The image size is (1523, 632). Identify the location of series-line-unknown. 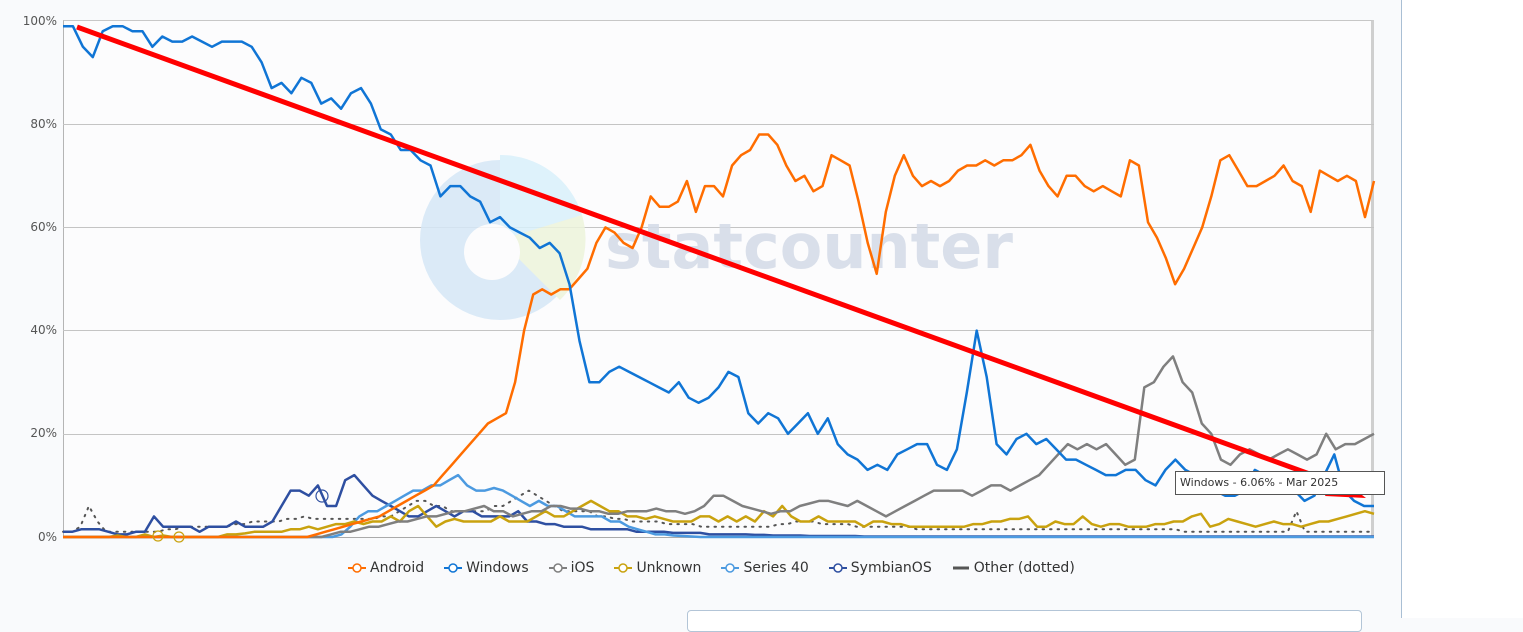
(719, 519).